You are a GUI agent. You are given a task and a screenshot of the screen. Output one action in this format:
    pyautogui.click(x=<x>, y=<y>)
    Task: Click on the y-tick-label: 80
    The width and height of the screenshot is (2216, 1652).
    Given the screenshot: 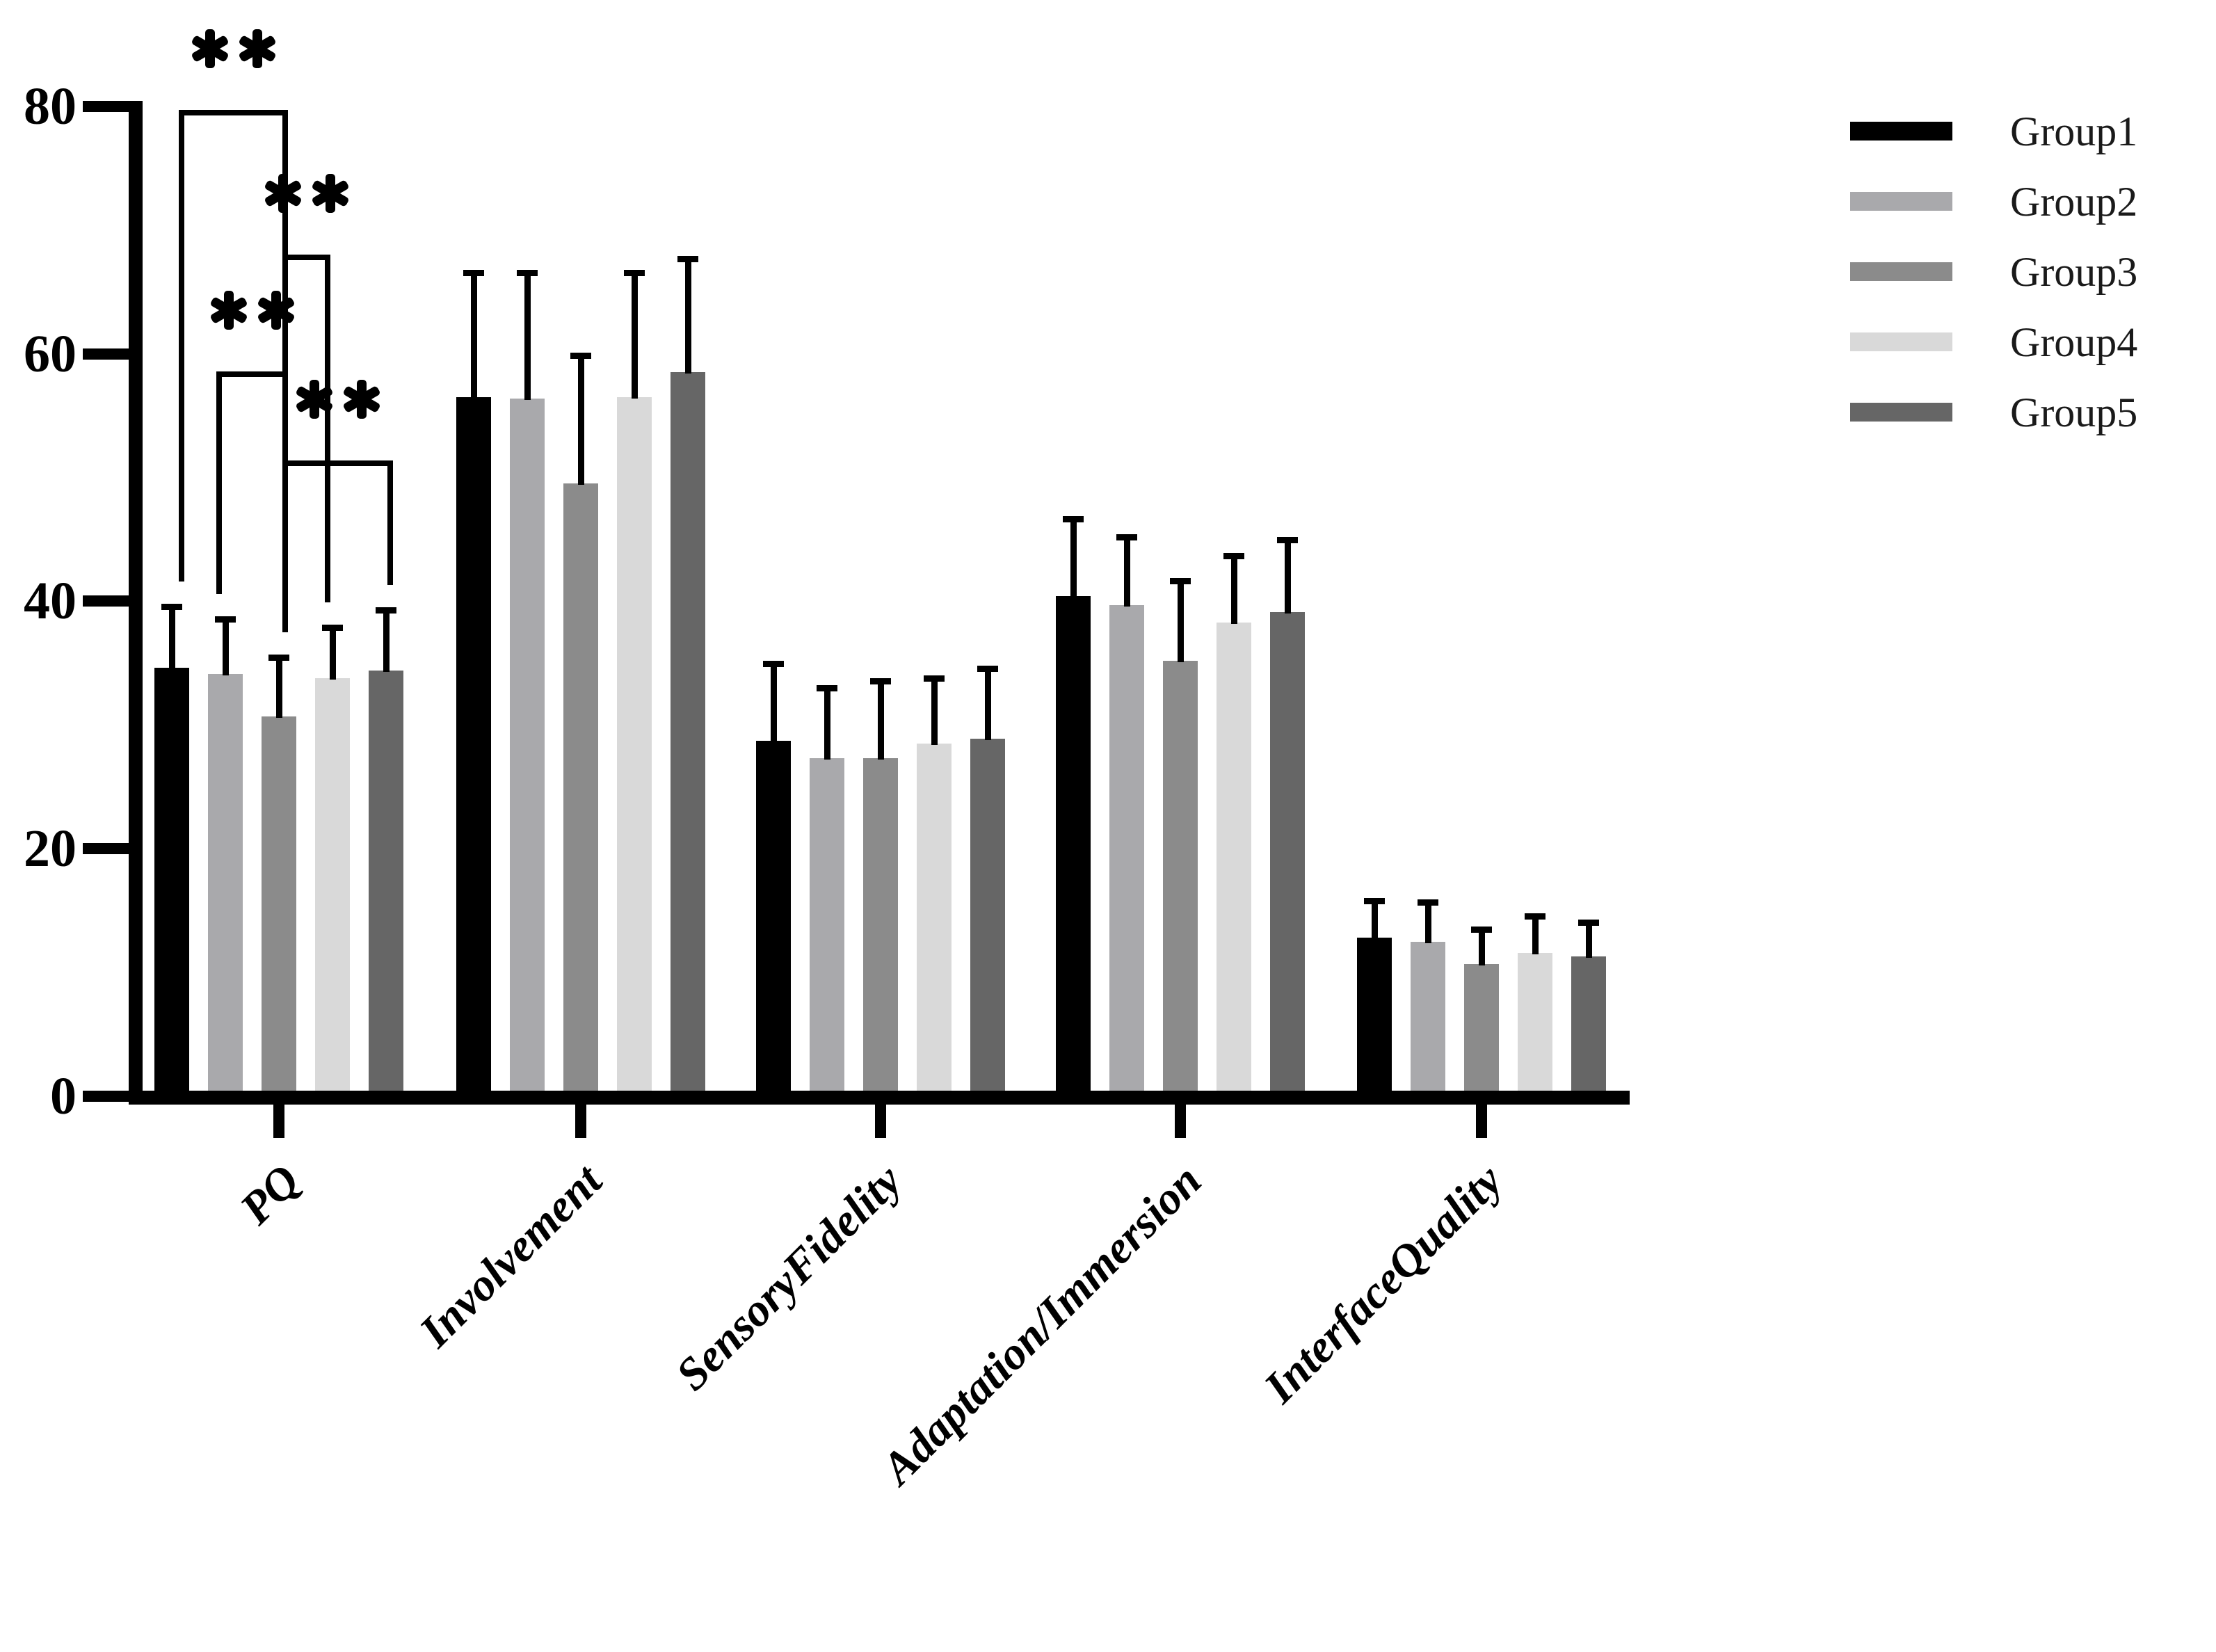 What is the action you would take?
    pyautogui.click(x=51, y=107)
    